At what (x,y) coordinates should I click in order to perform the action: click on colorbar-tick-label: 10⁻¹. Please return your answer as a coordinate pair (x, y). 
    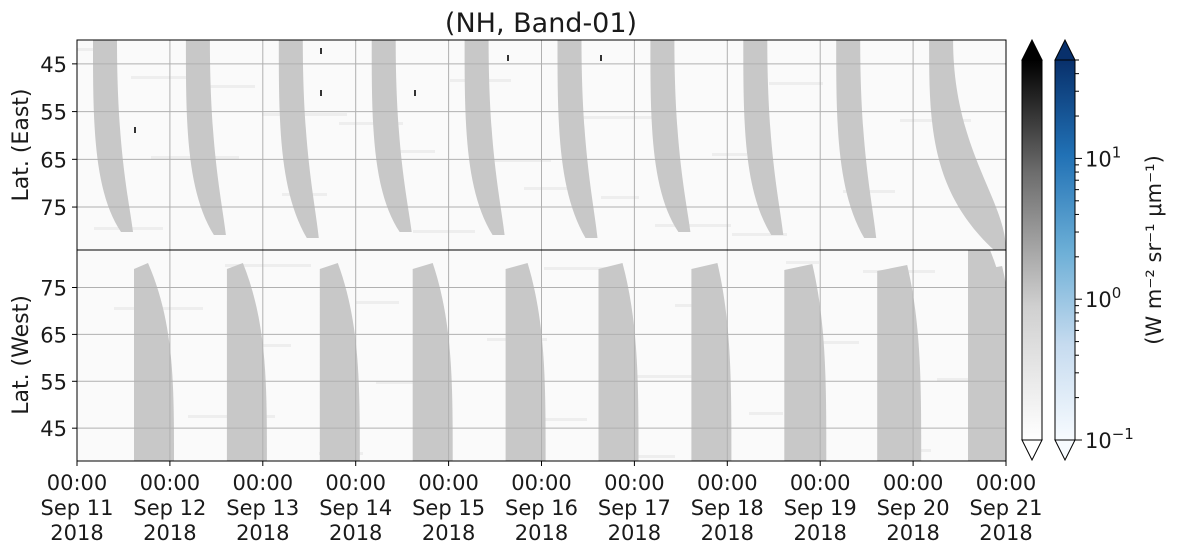
    Looking at the image, I should click on (1109, 439).